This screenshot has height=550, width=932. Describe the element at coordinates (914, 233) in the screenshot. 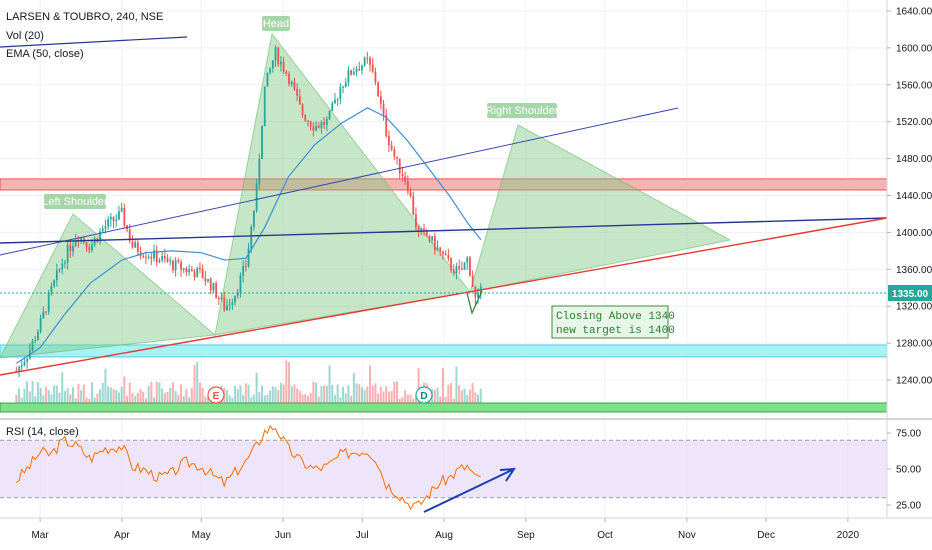

I see `price-tick-label: 1400.00` at that location.